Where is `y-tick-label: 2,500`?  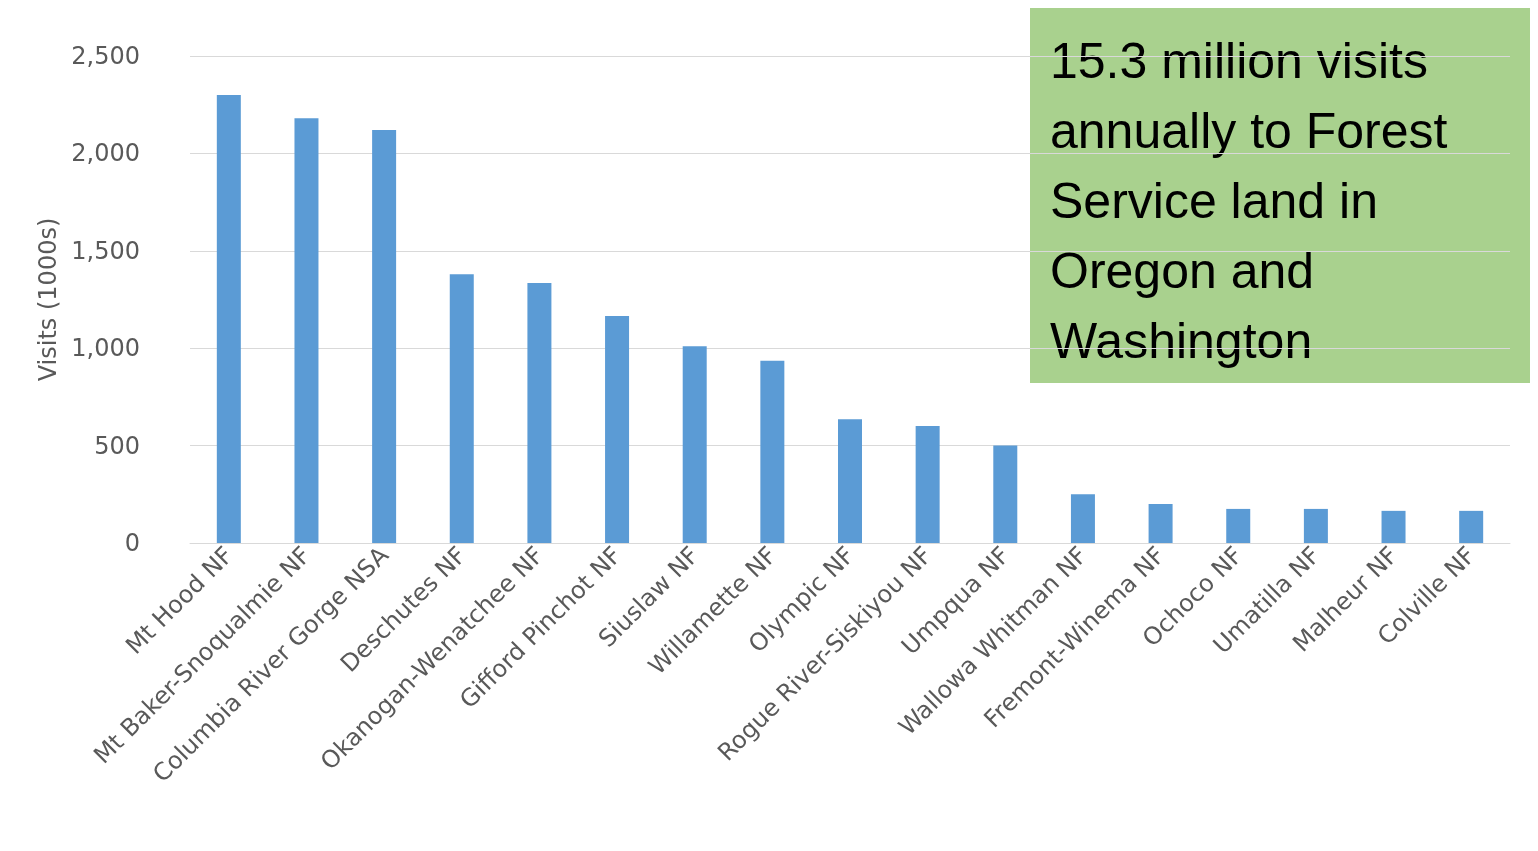 y-tick-label: 2,500 is located at coordinates (105, 56).